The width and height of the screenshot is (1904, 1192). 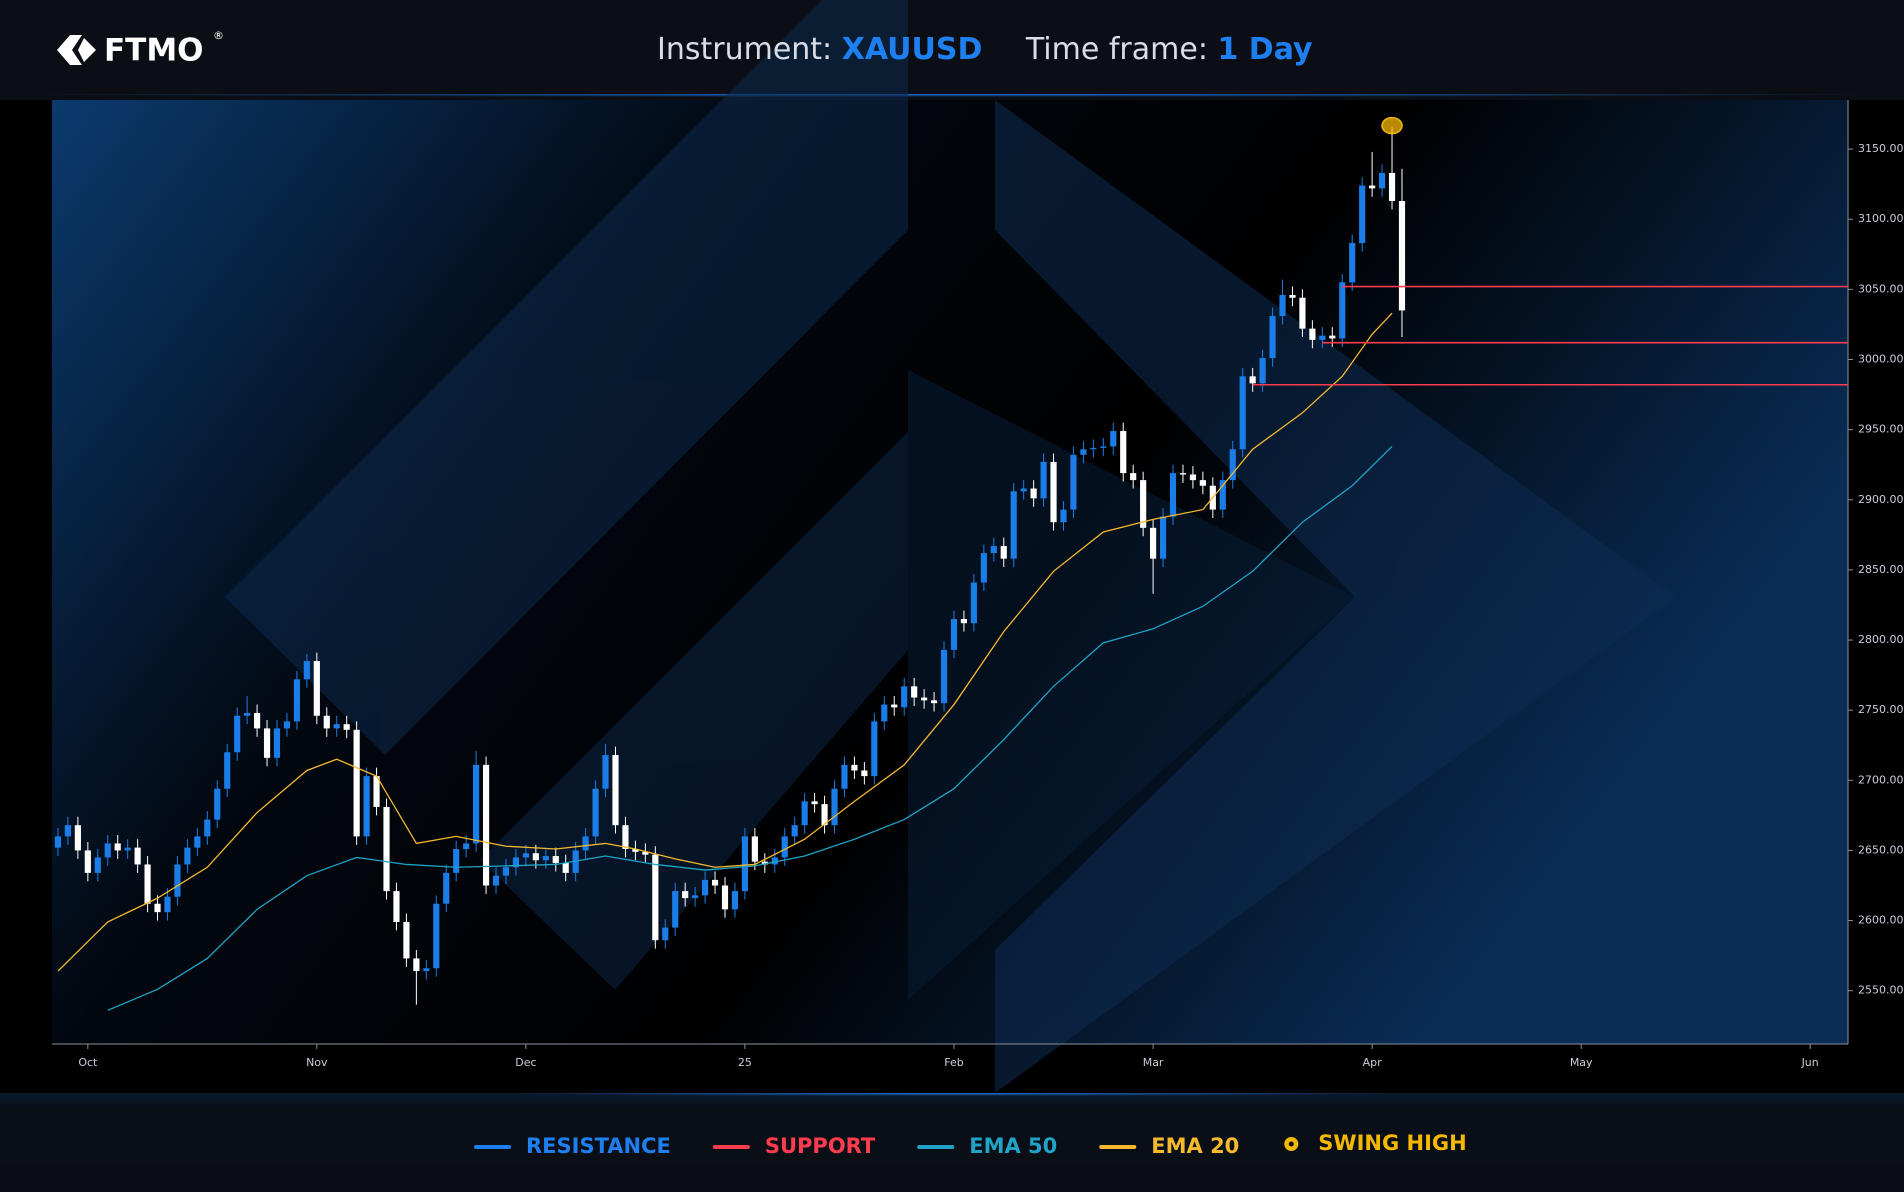 What do you see at coordinates (88, 1062) in the screenshot?
I see `x-tick-label: Oct` at bounding box center [88, 1062].